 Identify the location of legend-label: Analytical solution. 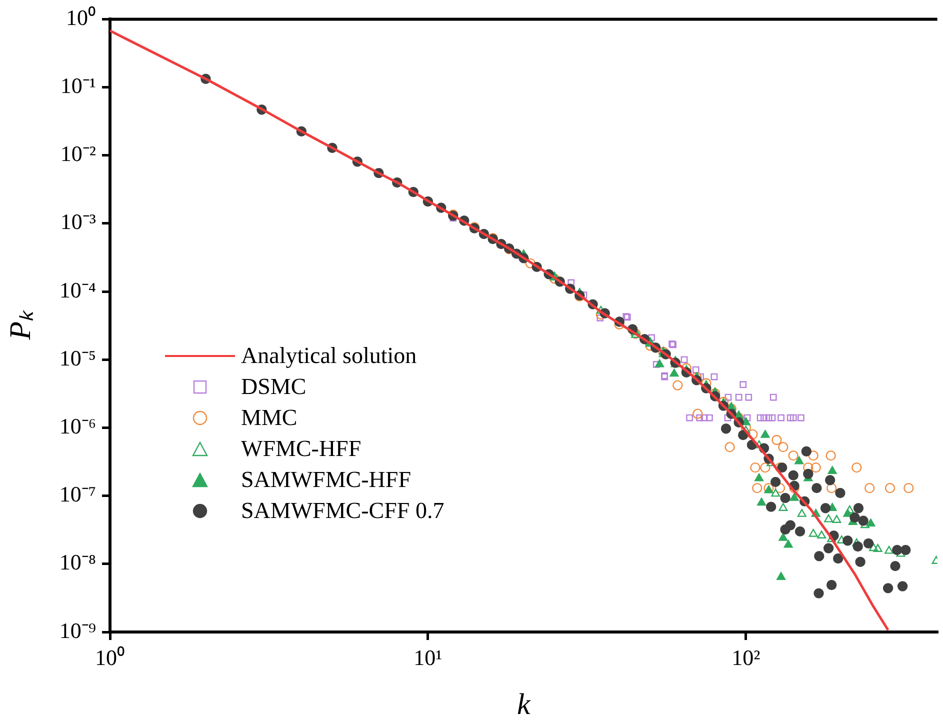
(329, 355).